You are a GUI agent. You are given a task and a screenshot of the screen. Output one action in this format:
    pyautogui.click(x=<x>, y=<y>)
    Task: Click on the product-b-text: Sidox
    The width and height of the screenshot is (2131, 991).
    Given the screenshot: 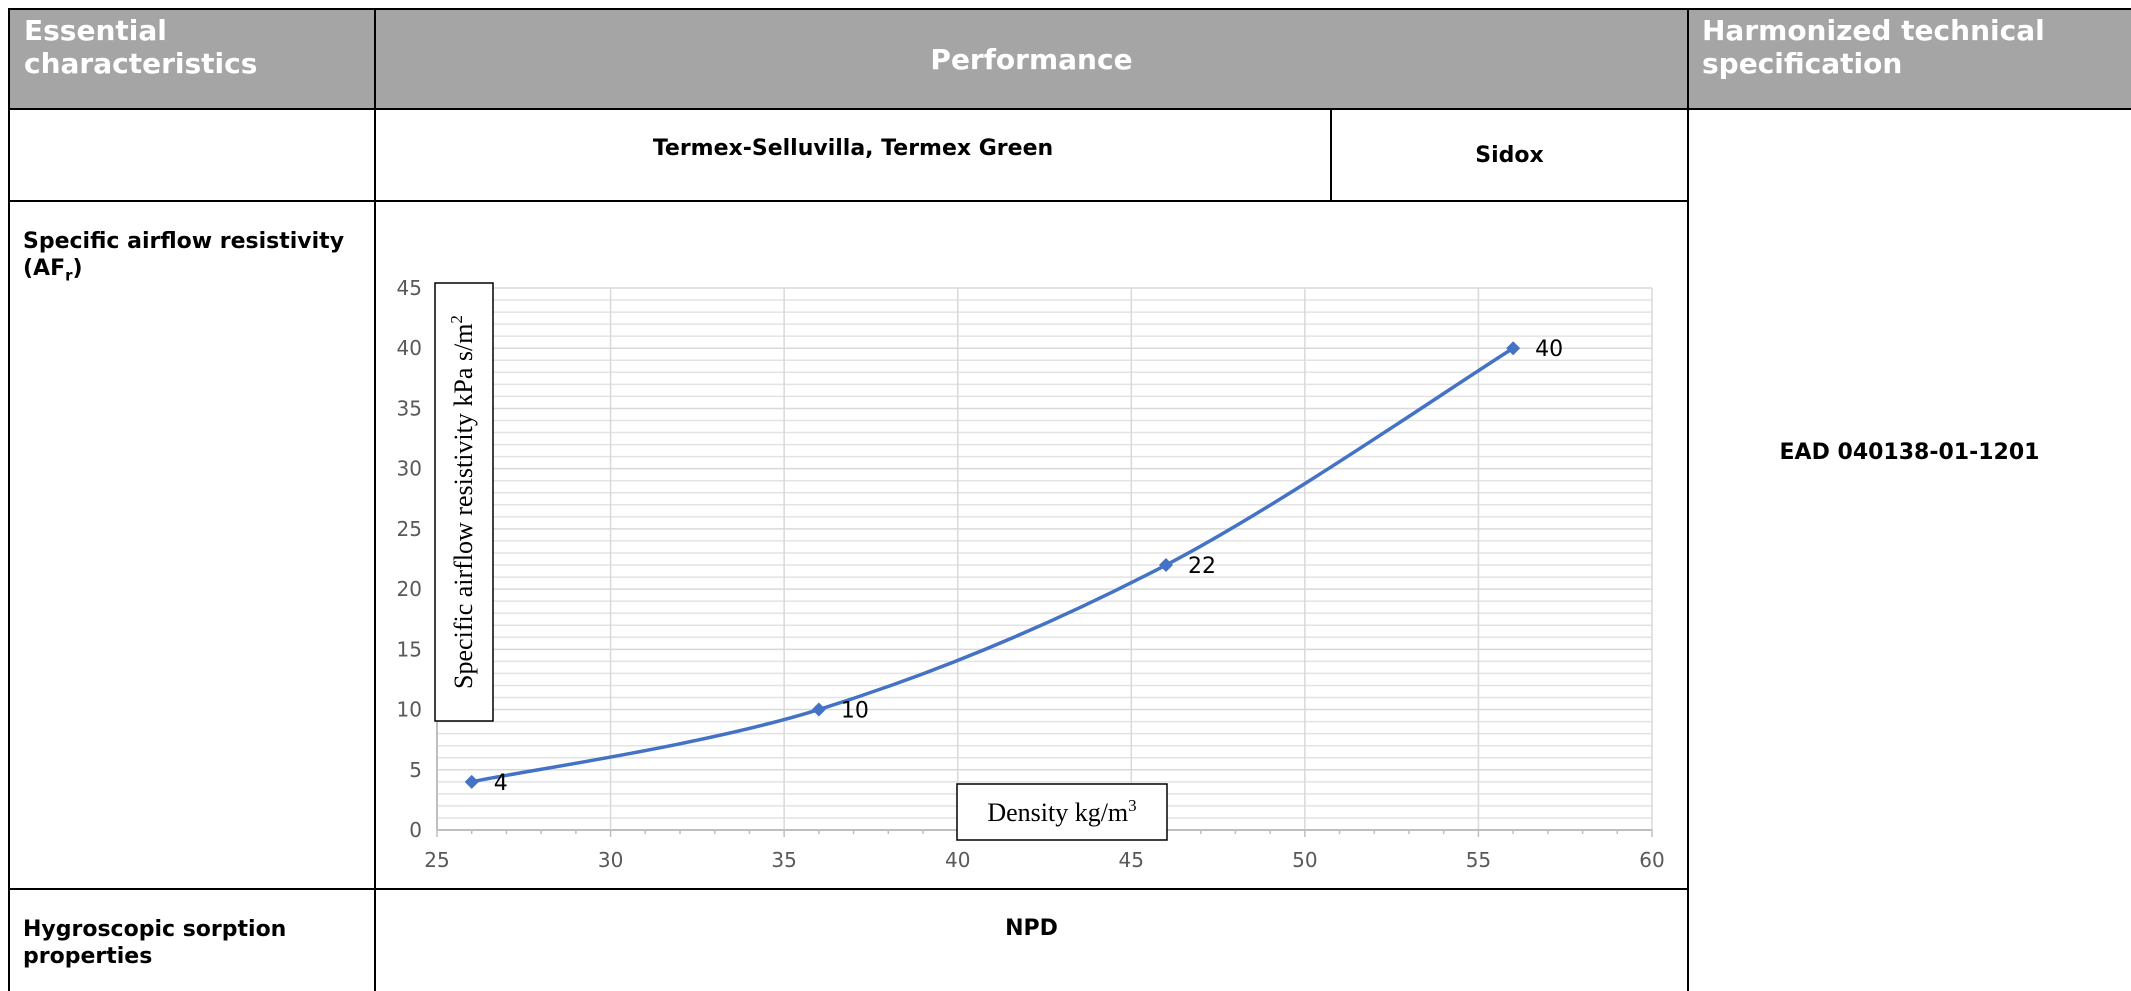 What is the action you would take?
    pyautogui.click(x=1509, y=155)
    